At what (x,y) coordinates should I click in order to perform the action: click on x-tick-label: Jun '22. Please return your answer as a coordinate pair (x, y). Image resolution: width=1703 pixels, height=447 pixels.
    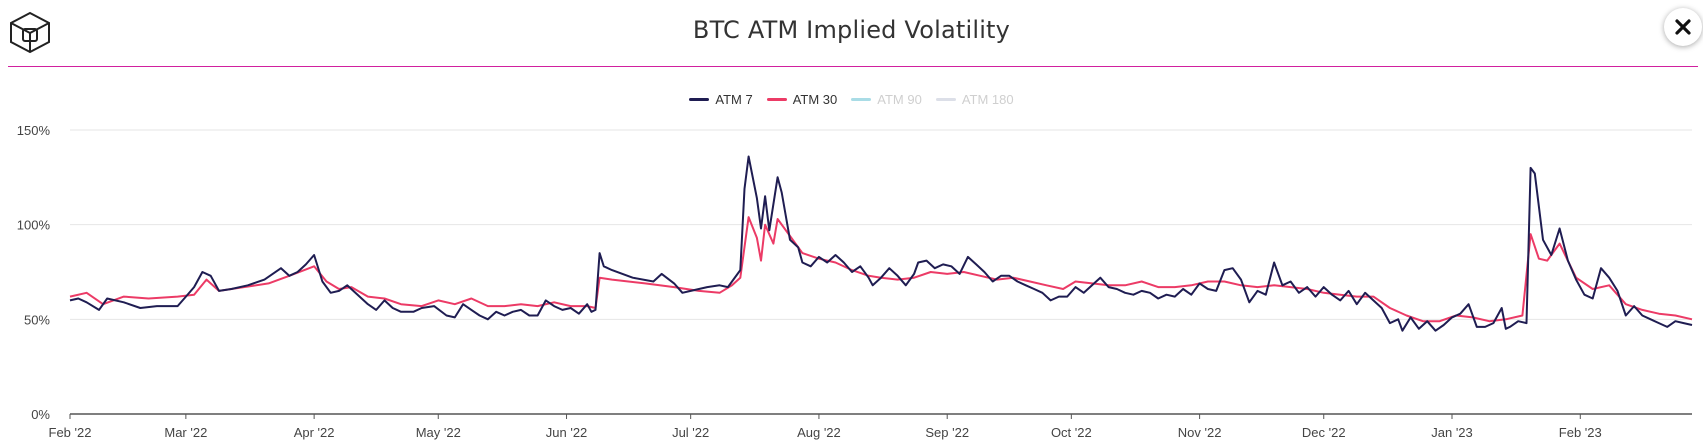
    Looking at the image, I should click on (567, 432).